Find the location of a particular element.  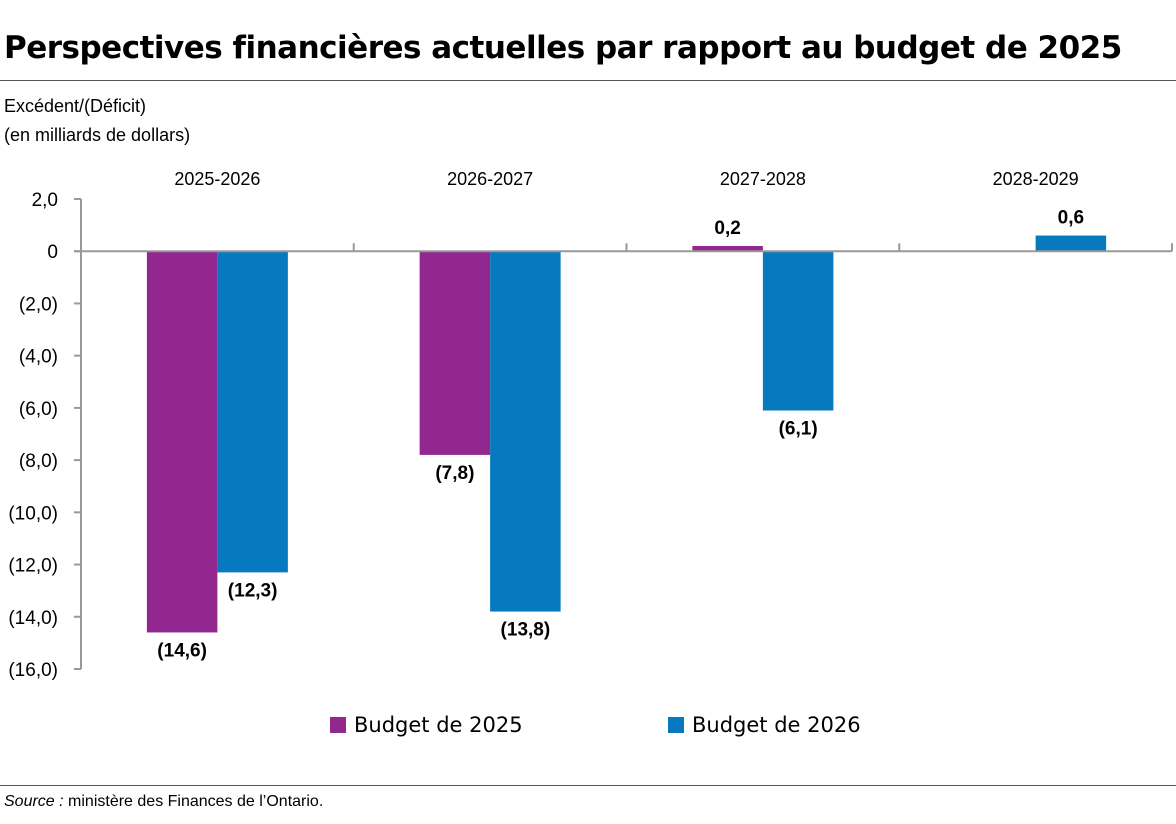

source-text: ministère des Finances de l’Ontario. is located at coordinates (193, 801).